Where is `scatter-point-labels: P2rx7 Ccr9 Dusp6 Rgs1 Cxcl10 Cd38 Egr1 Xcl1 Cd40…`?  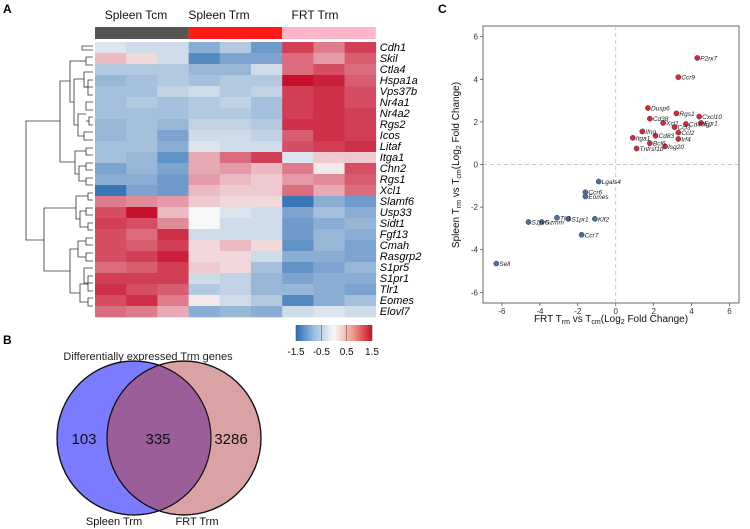 scatter-point-labels: P2rx7 Ccr9 Dusp6 Rgs1 Cxcl10 Cd38 Egr1 Xcl1 Cd40… is located at coordinates (610, 161).